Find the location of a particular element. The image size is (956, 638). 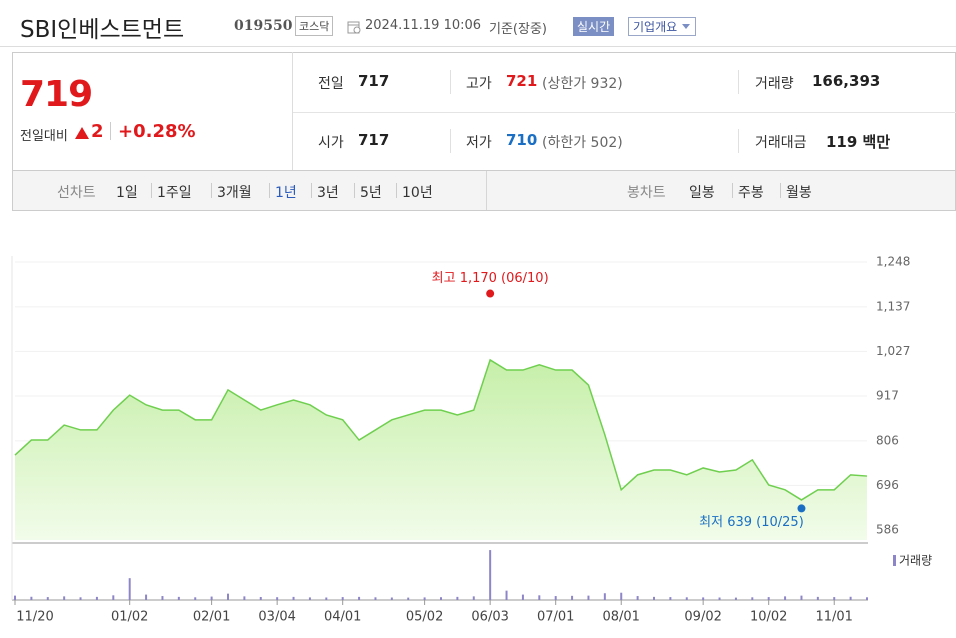

line-chart-label: 선차트 is located at coordinates (76, 193).